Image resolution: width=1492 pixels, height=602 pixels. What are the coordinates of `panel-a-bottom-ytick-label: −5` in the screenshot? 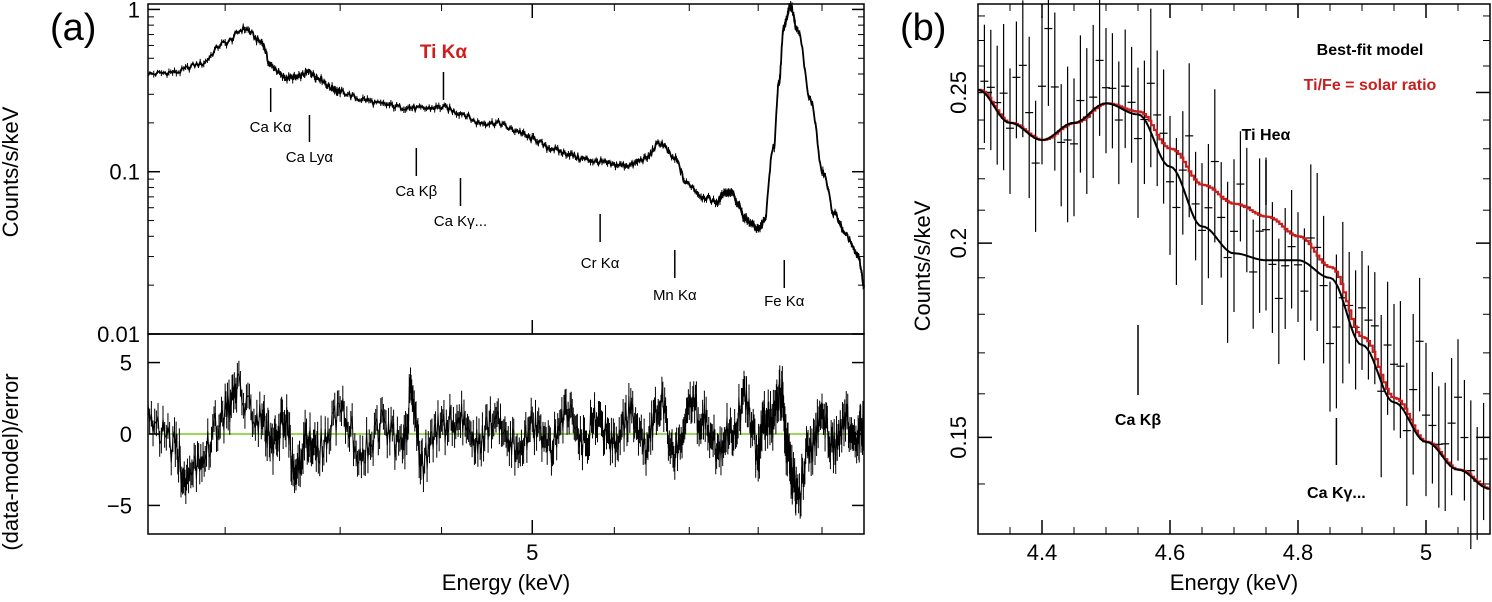 It's located at (119, 505).